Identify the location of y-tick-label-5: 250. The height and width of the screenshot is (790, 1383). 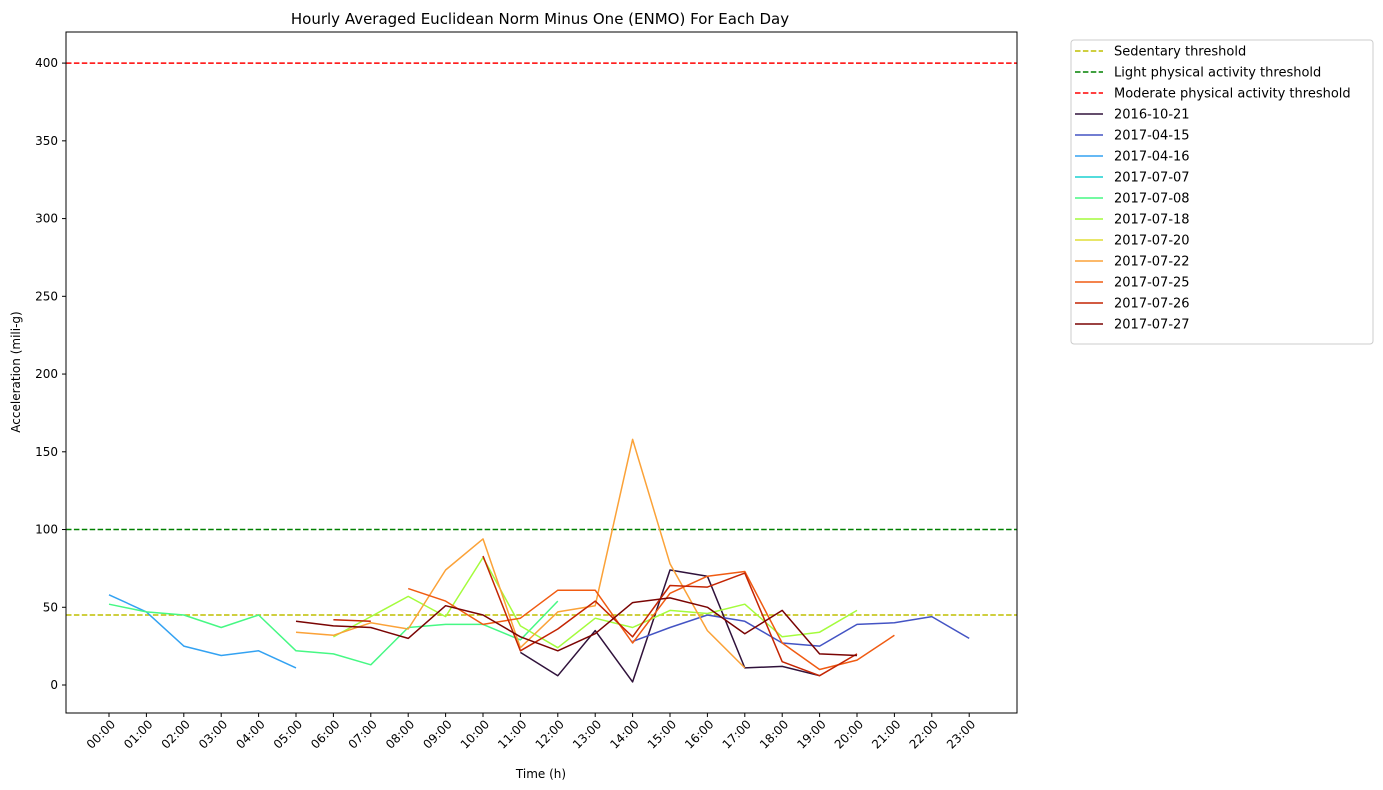
(46, 296).